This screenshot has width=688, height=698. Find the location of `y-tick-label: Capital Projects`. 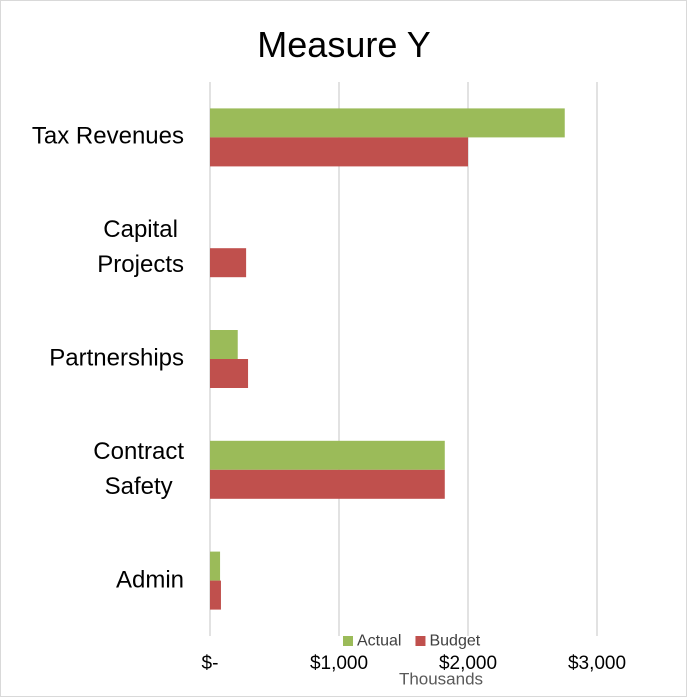

y-tick-label: Capital Projects is located at coordinates (140, 247).